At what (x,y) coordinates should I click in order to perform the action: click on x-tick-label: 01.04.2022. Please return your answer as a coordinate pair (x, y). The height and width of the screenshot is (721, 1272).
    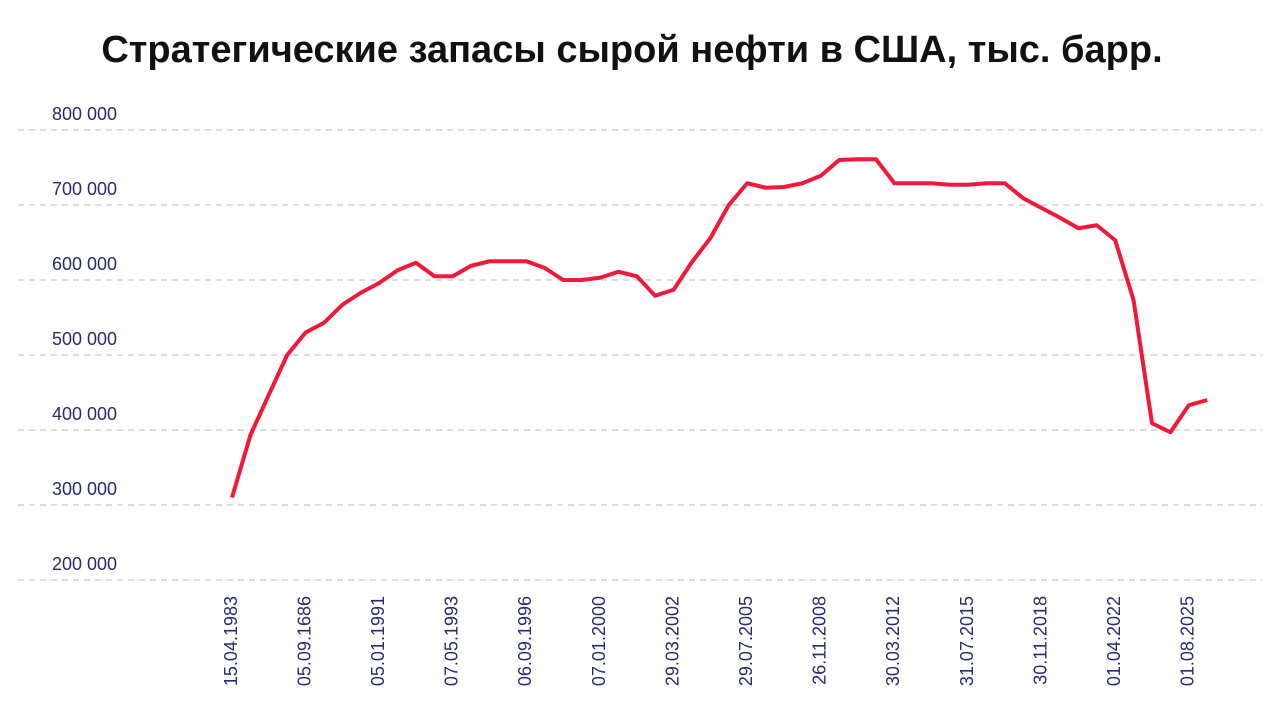
    Looking at the image, I should click on (1114, 641).